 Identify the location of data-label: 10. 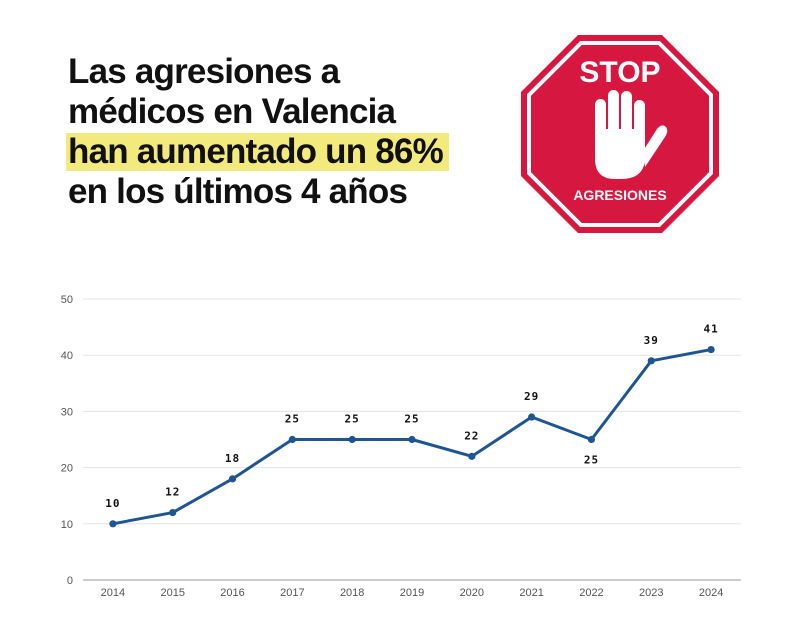
(112, 503).